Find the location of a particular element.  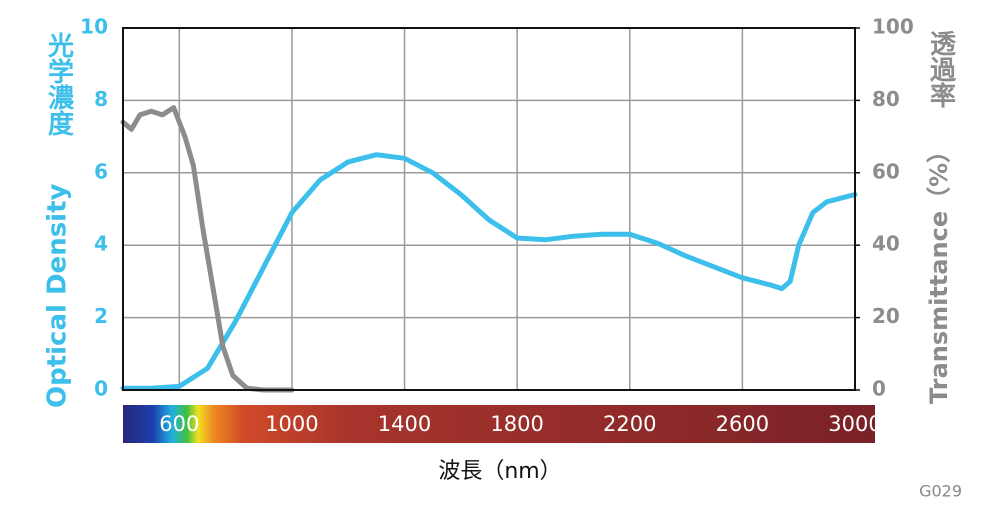

y2-tick-label: 100 is located at coordinates (893, 27).